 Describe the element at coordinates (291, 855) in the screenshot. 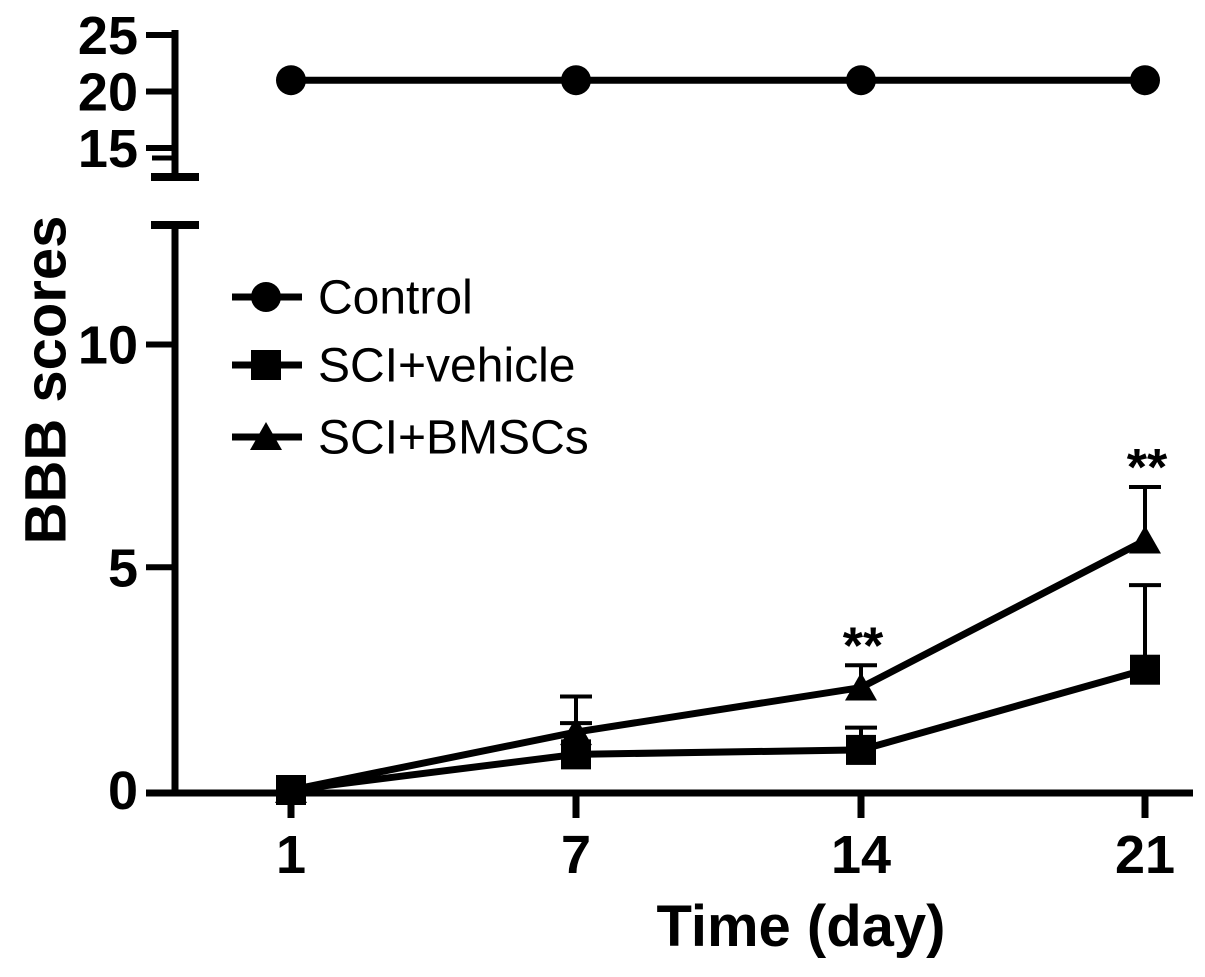

I see `x-axis-tick-label: 1` at that location.